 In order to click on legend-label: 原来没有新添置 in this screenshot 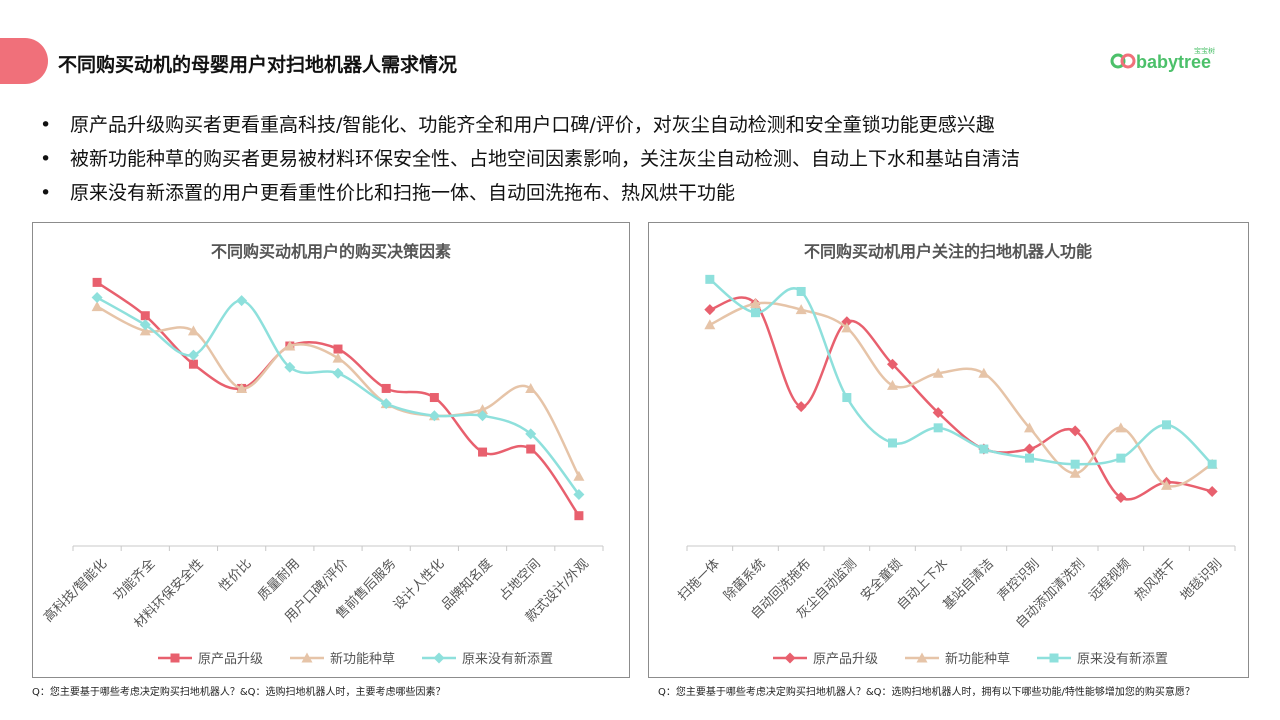, I will do `click(507, 659)`.